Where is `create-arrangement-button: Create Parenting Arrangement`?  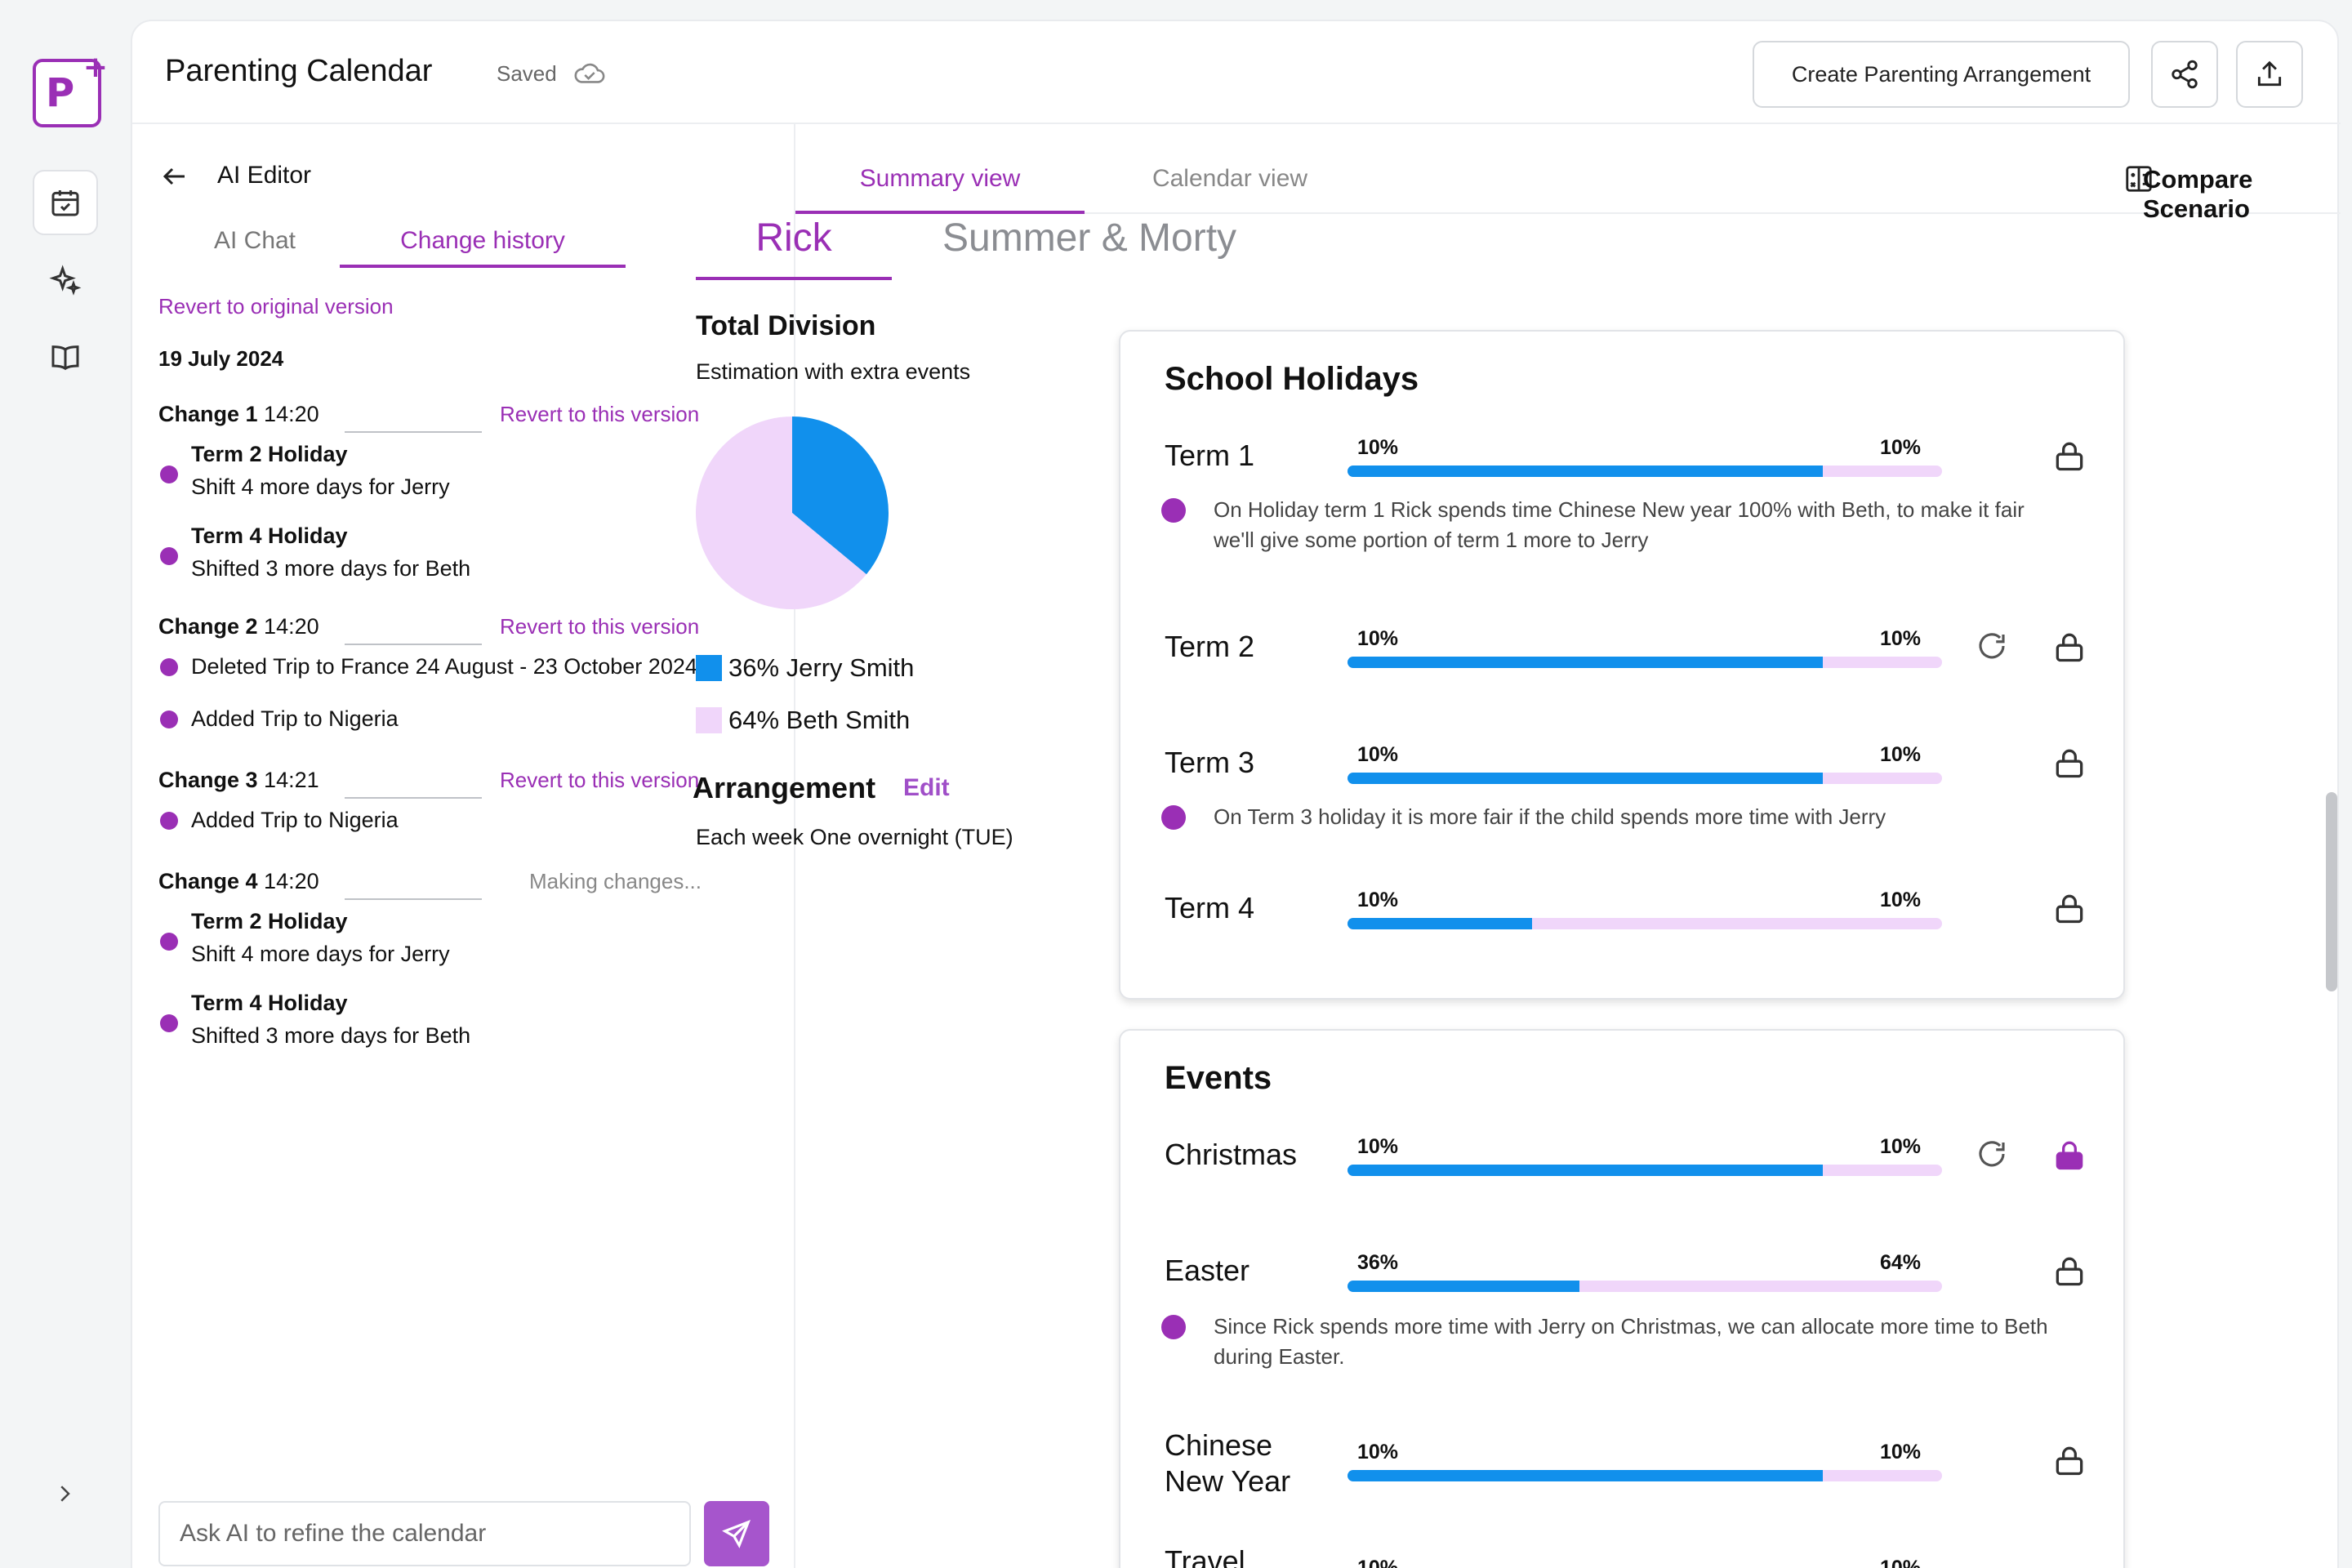
create-arrangement-button: Create Parenting Arrangement is located at coordinates (1941, 74).